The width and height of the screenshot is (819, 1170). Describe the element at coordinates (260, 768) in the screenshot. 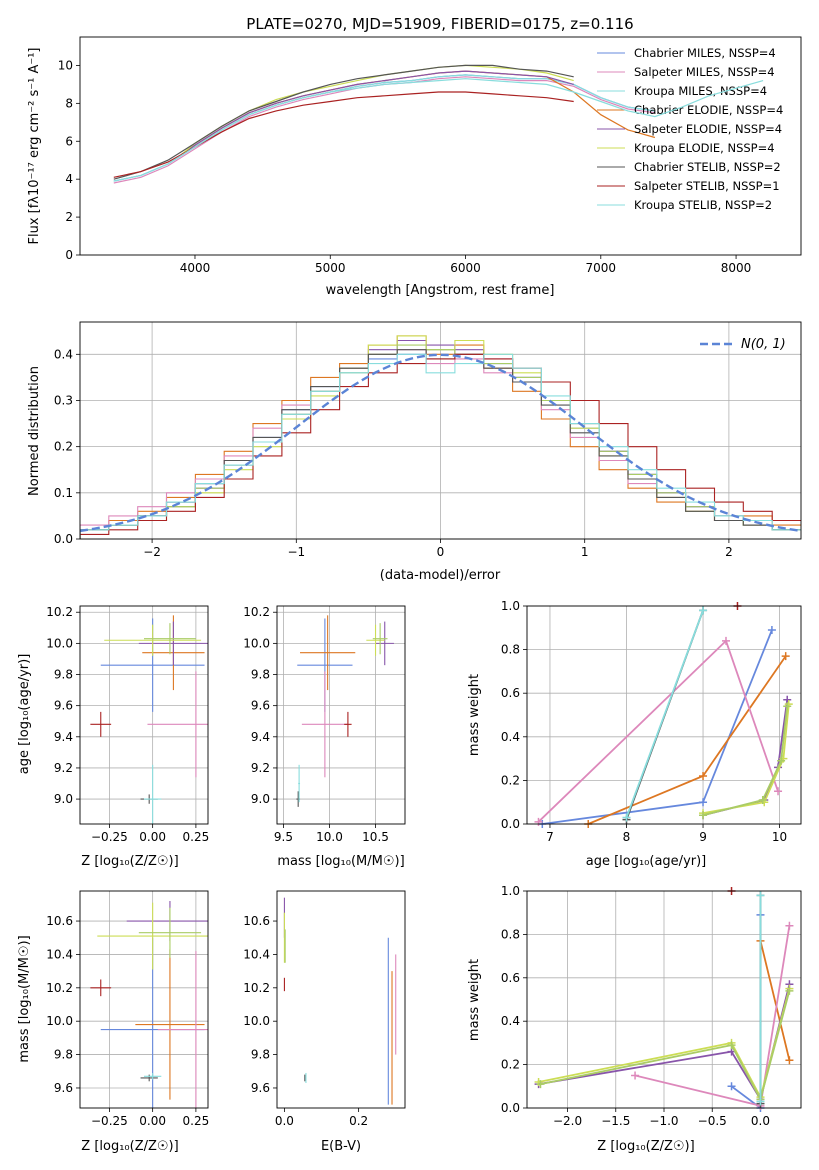

I see `y-tick-label: 9.2` at that location.